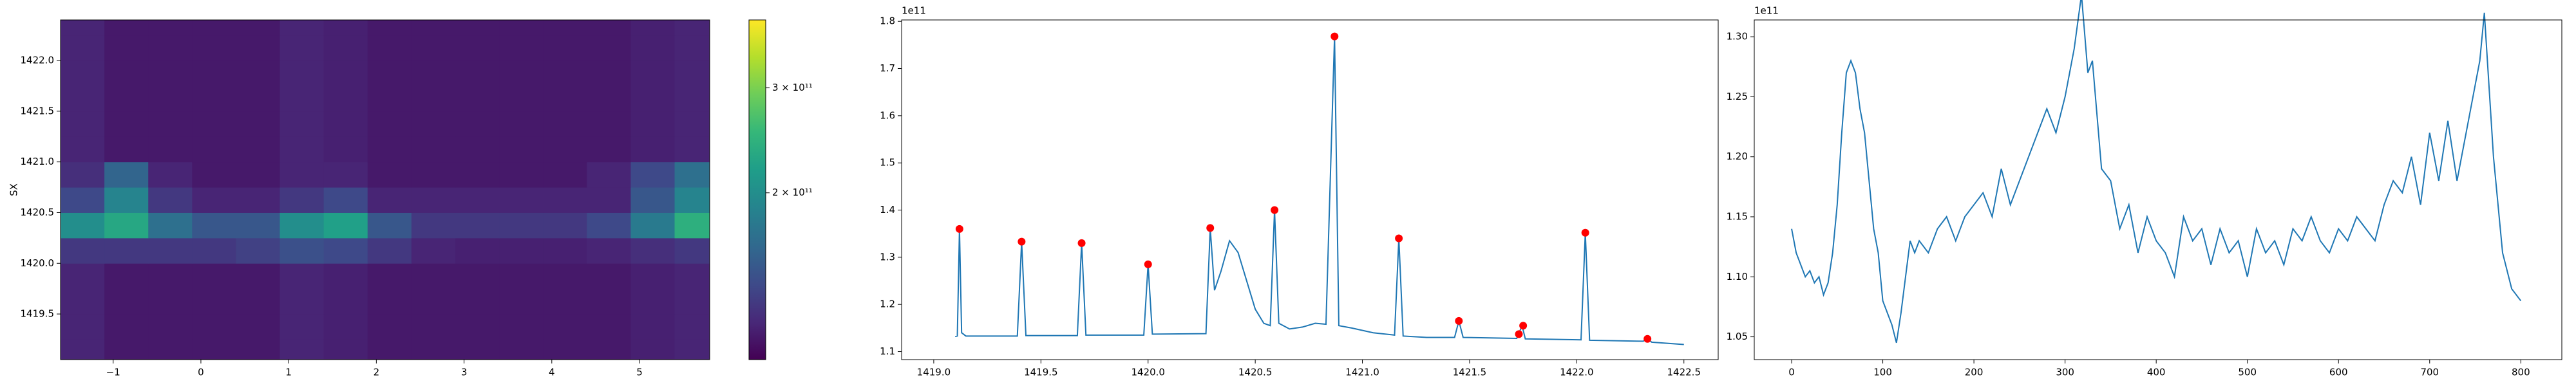 This screenshot has height=386, width=2576. Describe the element at coordinates (2156, 372) in the screenshot. I see `x-tick-label: 400` at that location.